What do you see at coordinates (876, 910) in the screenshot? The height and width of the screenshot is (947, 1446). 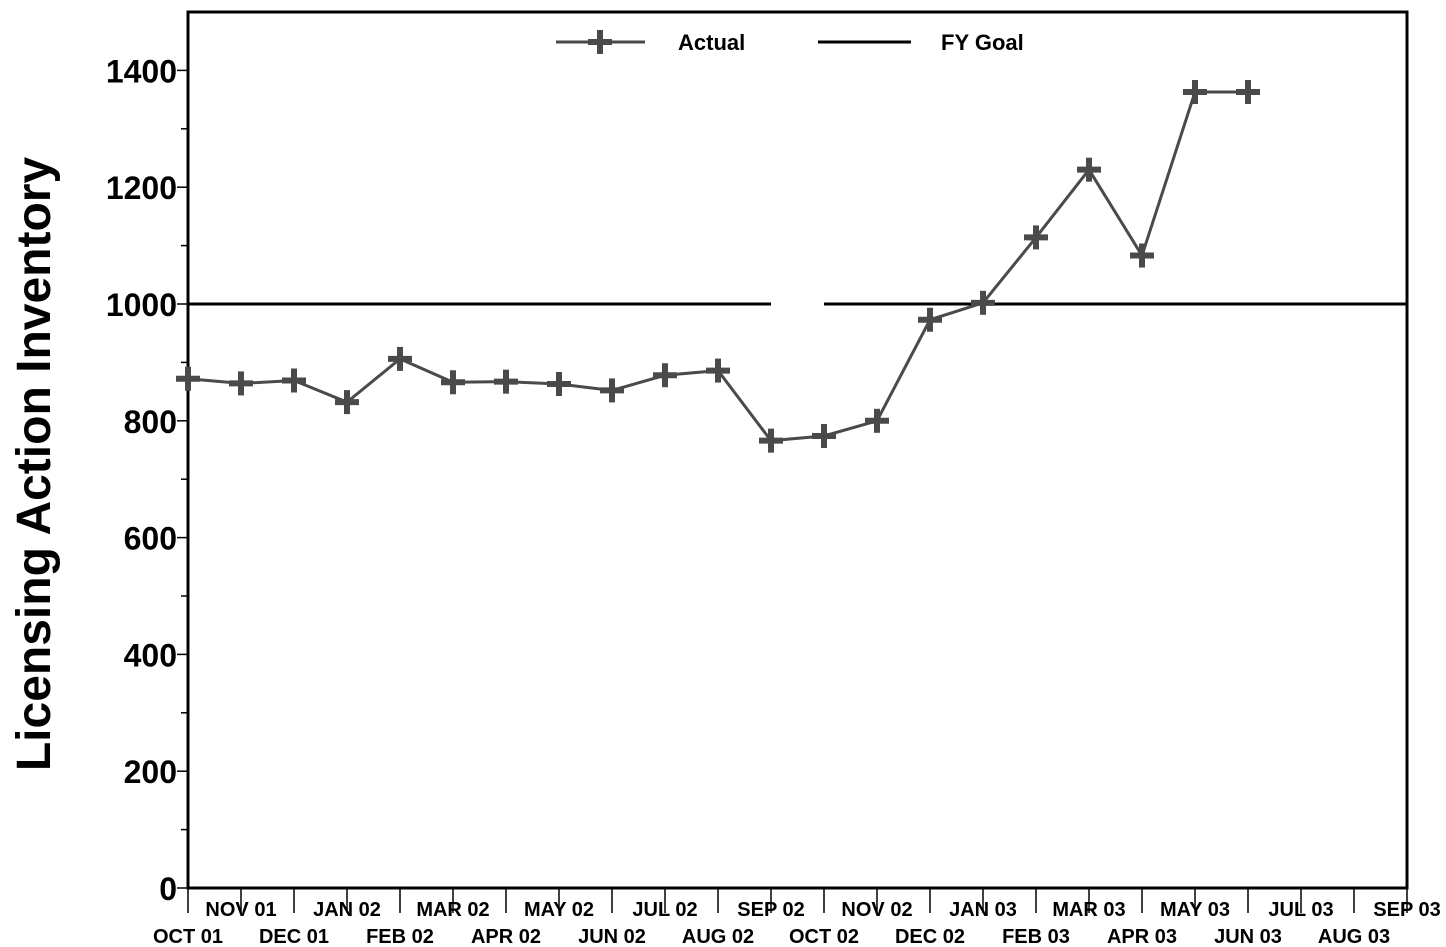 I see `x-tick-label: NOV 02` at bounding box center [876, 910].